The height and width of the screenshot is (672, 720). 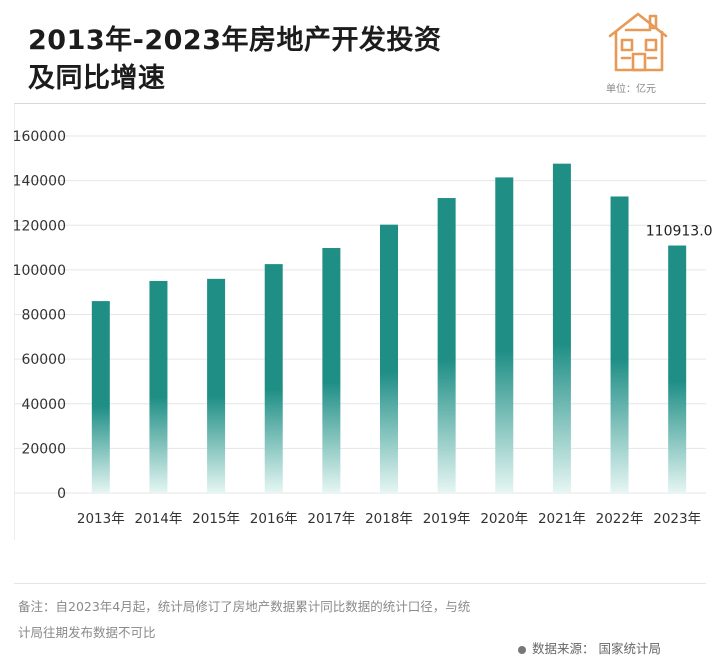 What do you see at coordinates (43, 405) in the screenshot?
I see `y-tick-label: 40000` at bounding box center [43, 405].